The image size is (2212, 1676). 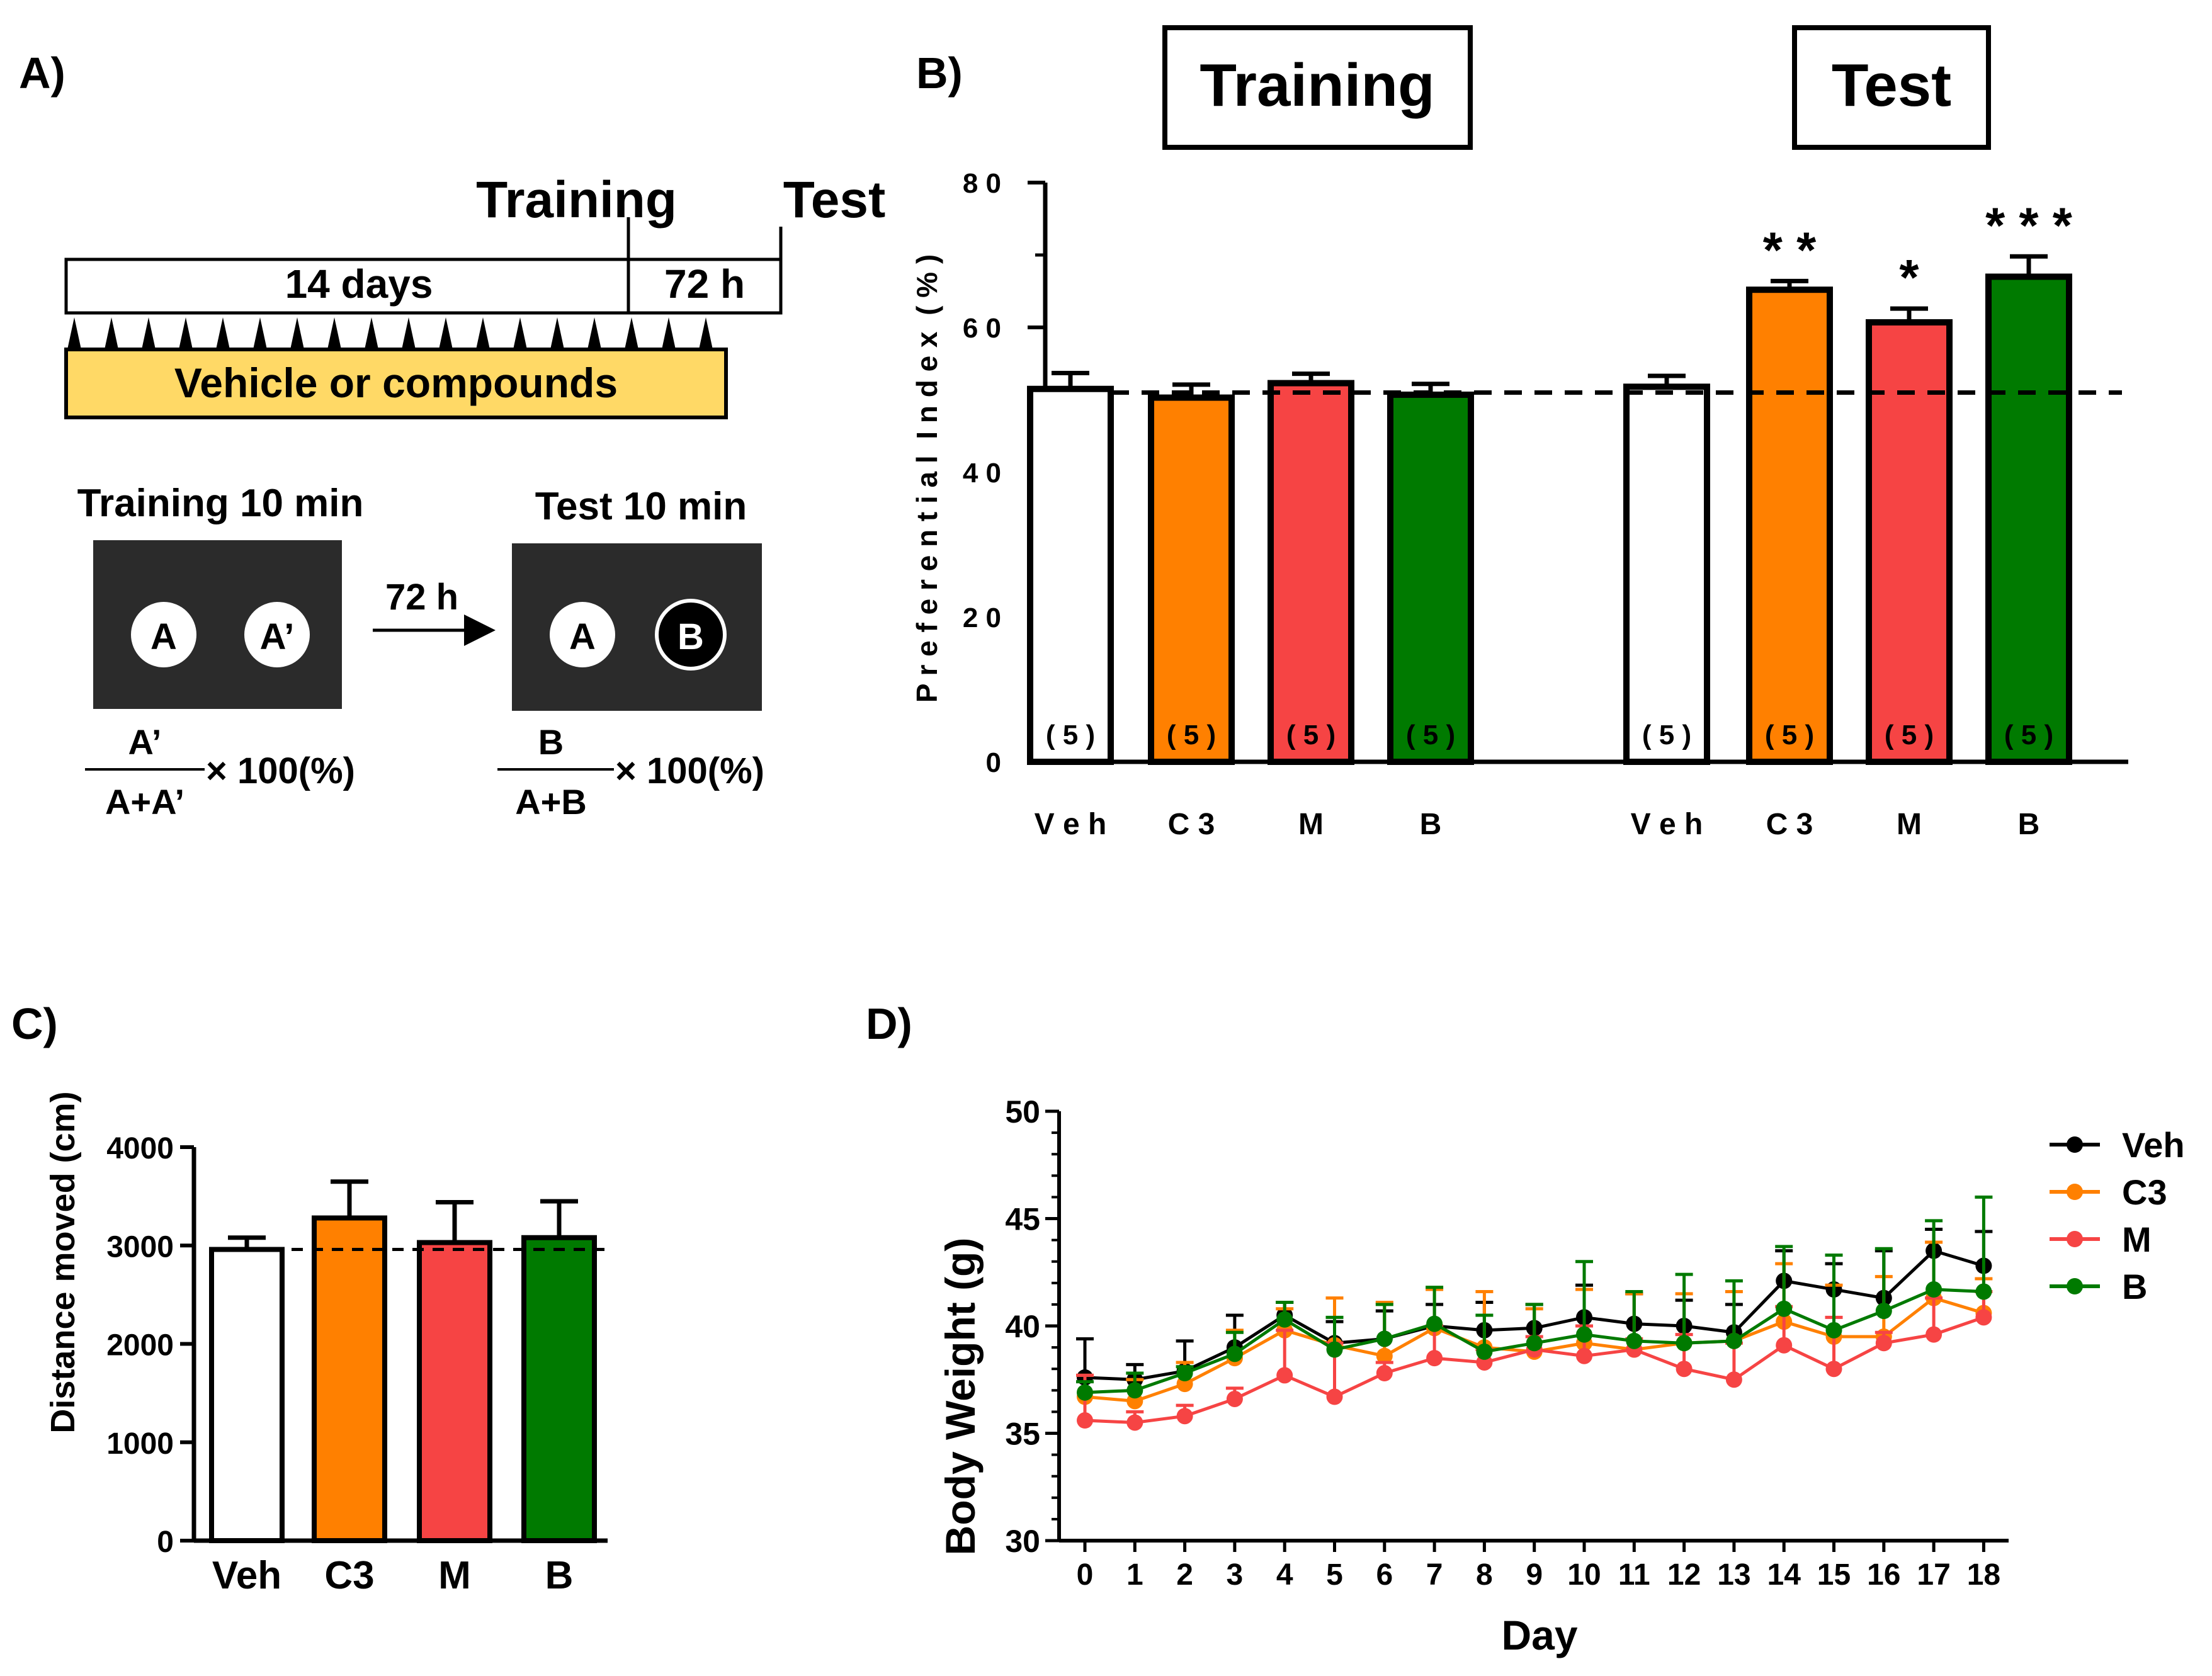 What do you see at coordinates (1634, 1575) in the screenshot?
I see `panel-d-x-tick-label: 11` at bounding box center [1634, 1575].